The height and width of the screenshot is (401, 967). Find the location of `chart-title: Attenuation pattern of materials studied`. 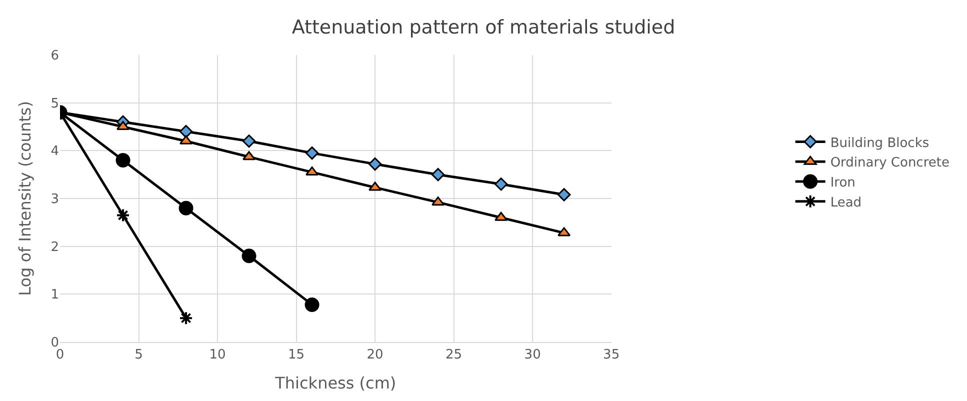

chart-title: Attenuation pattern of materials studied is located at coordinates (484, 27).